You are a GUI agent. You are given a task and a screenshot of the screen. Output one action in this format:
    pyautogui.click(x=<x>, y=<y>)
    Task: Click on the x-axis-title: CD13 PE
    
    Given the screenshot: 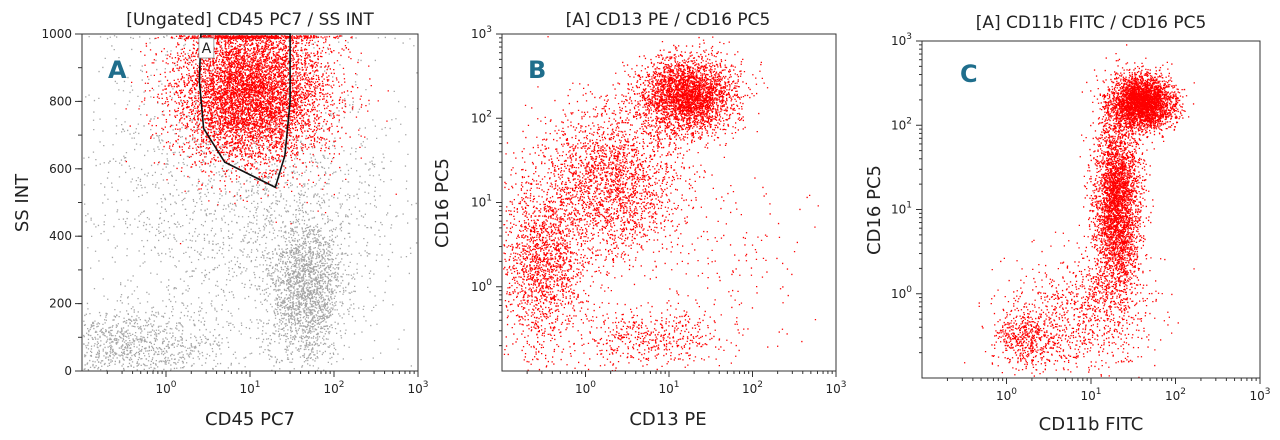 What is the action you would take?
    pyautogui.click(x=667, y=419)
    